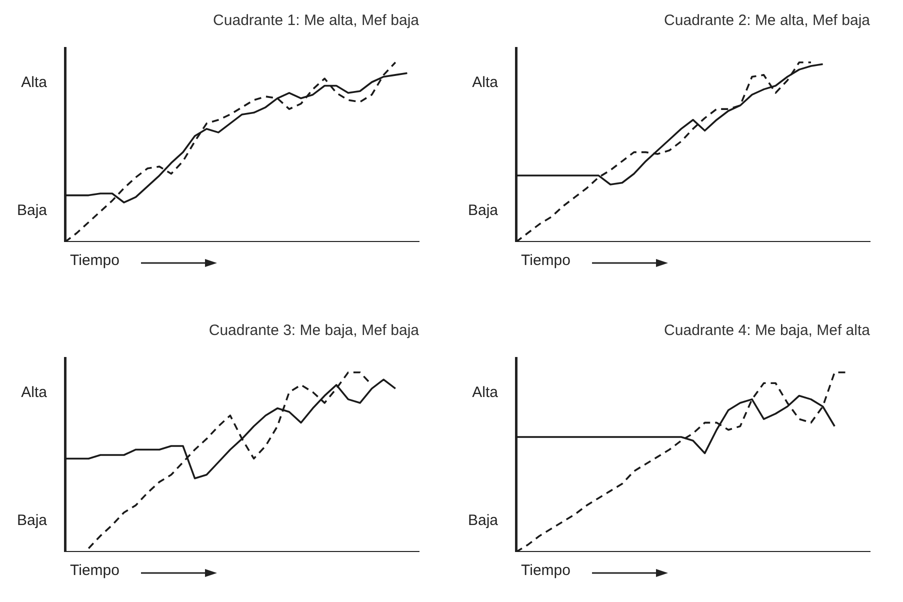 The width and height of the screenshot is (903, 602). I want to click on chart-title: Cuadrante 1: Me alta, Mef baja, so click(316, 21).